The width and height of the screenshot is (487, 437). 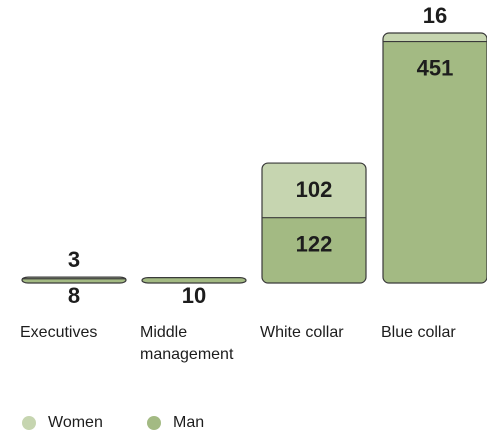 I want to click on category-label: Executives, so click(x=59, y=332).